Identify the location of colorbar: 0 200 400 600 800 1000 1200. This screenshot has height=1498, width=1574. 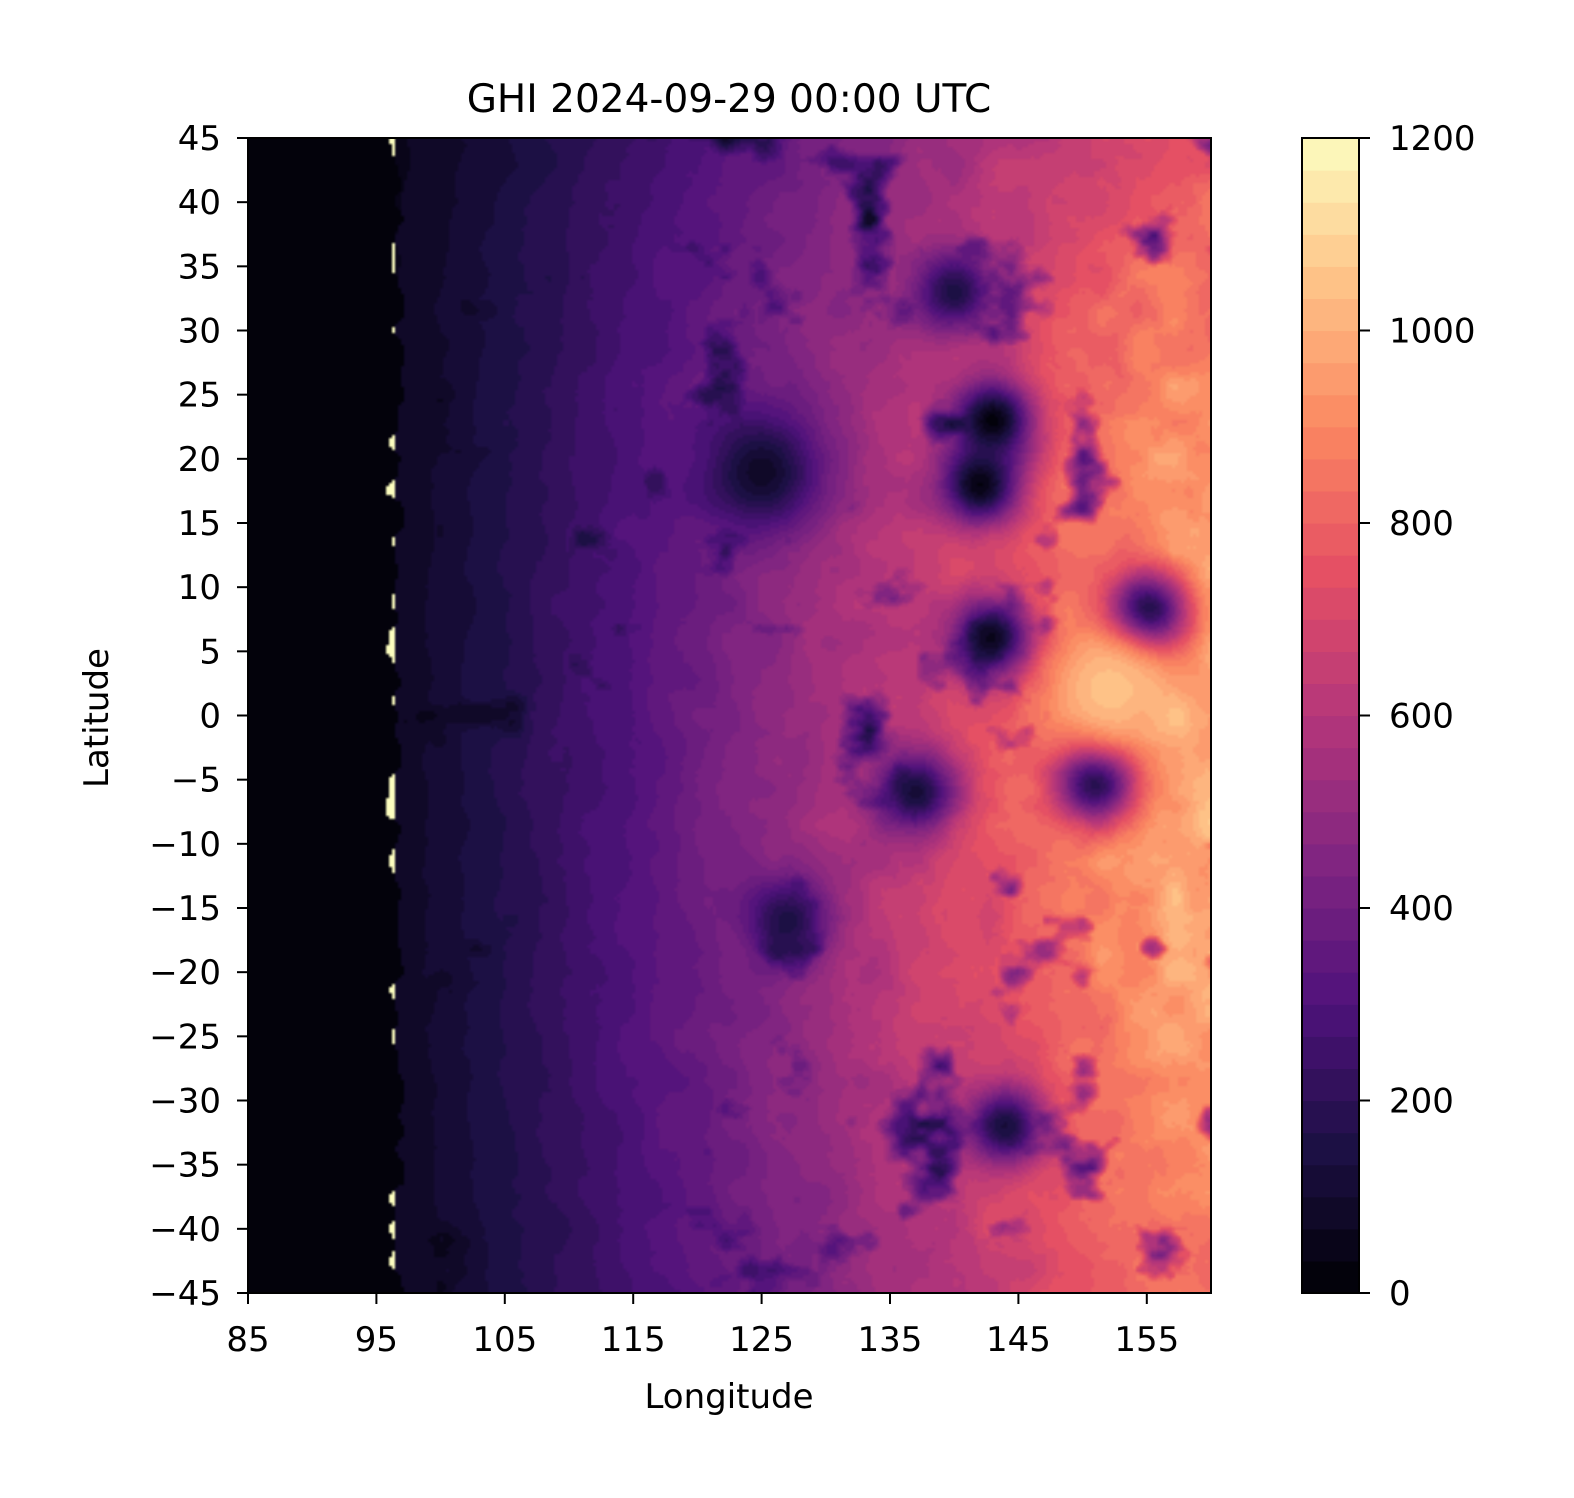
(1388, 716).